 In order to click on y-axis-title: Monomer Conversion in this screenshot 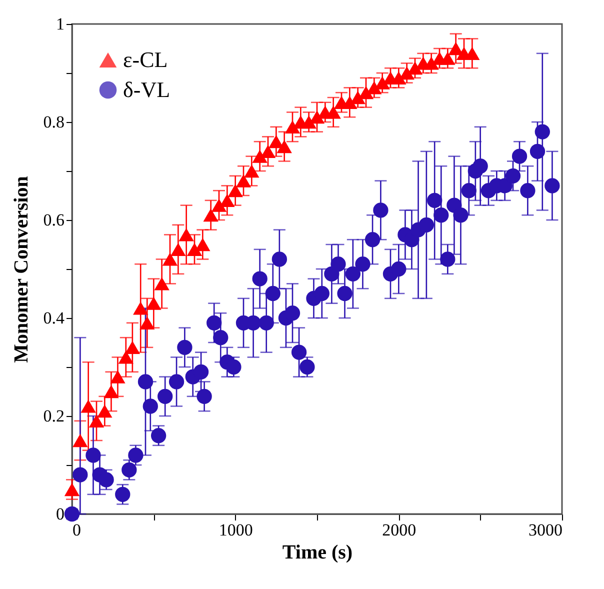, I will do `click(21, 269)`.